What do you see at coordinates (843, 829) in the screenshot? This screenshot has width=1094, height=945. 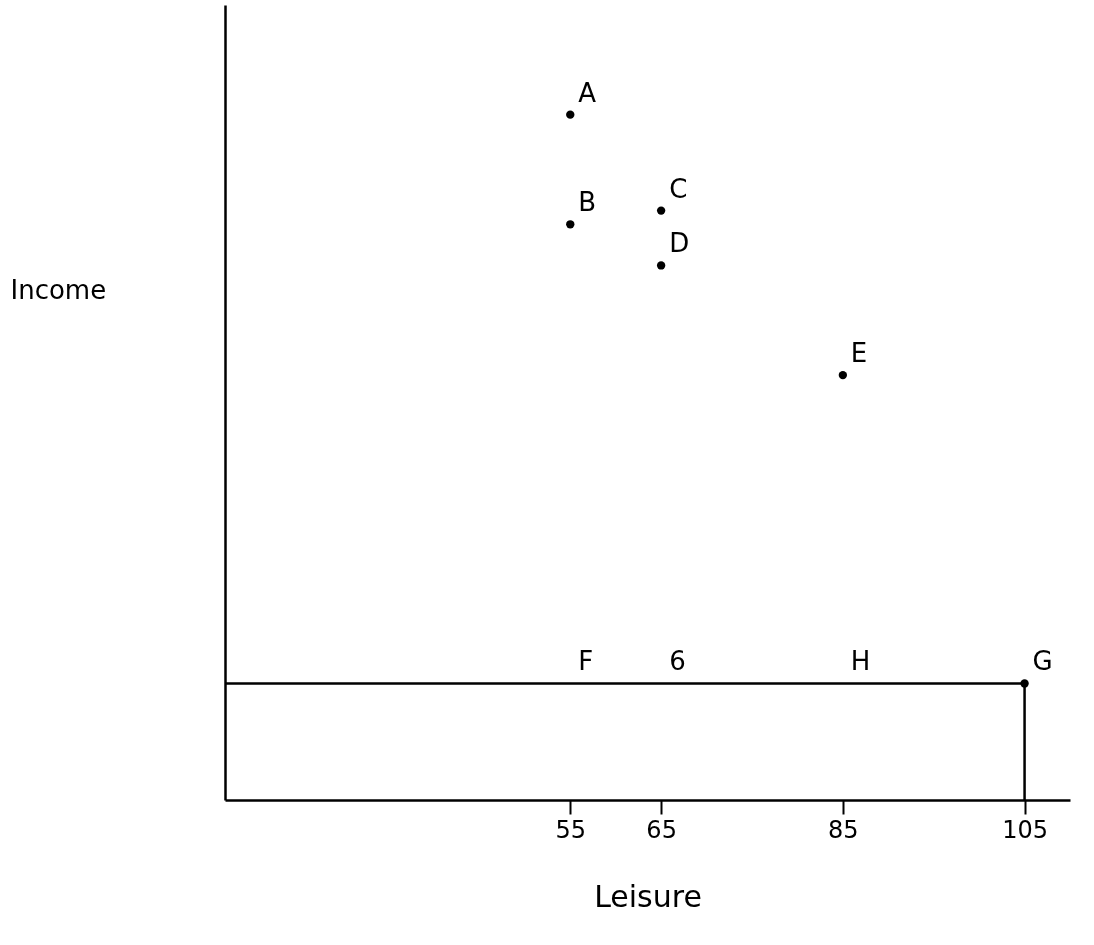 I see `x-tick-label: 85` at bounding box center [843, 829].